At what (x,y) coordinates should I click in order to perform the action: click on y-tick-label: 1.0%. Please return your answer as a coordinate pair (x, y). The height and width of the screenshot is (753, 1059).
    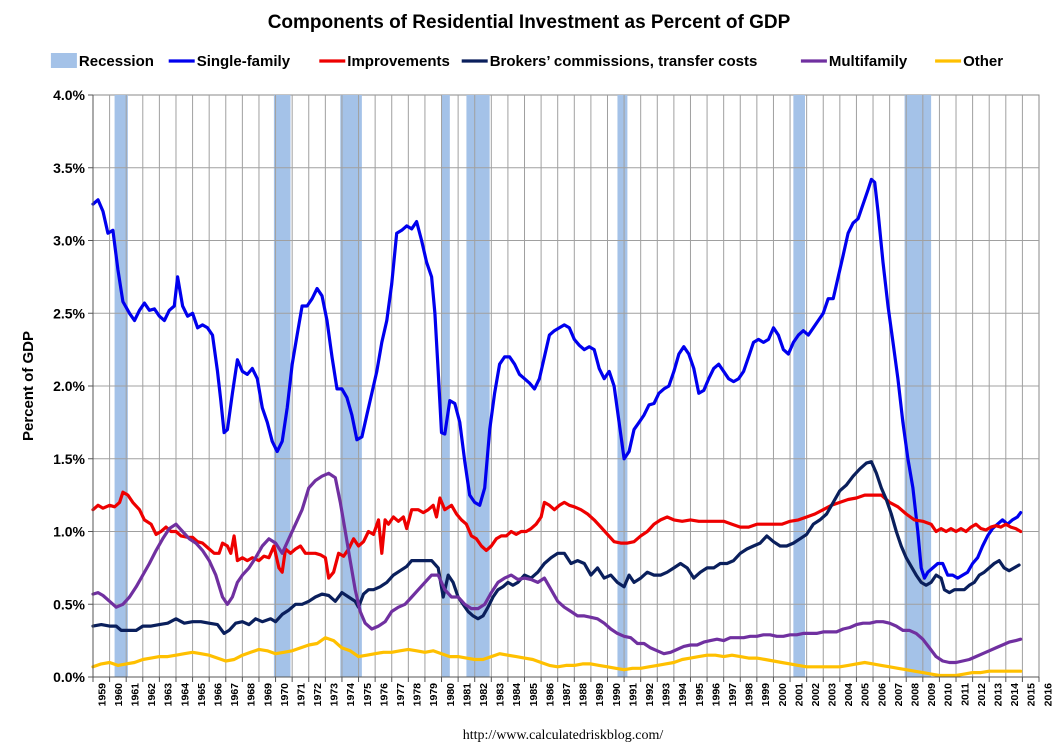
    Looking at the image, I should click on (69, 532).